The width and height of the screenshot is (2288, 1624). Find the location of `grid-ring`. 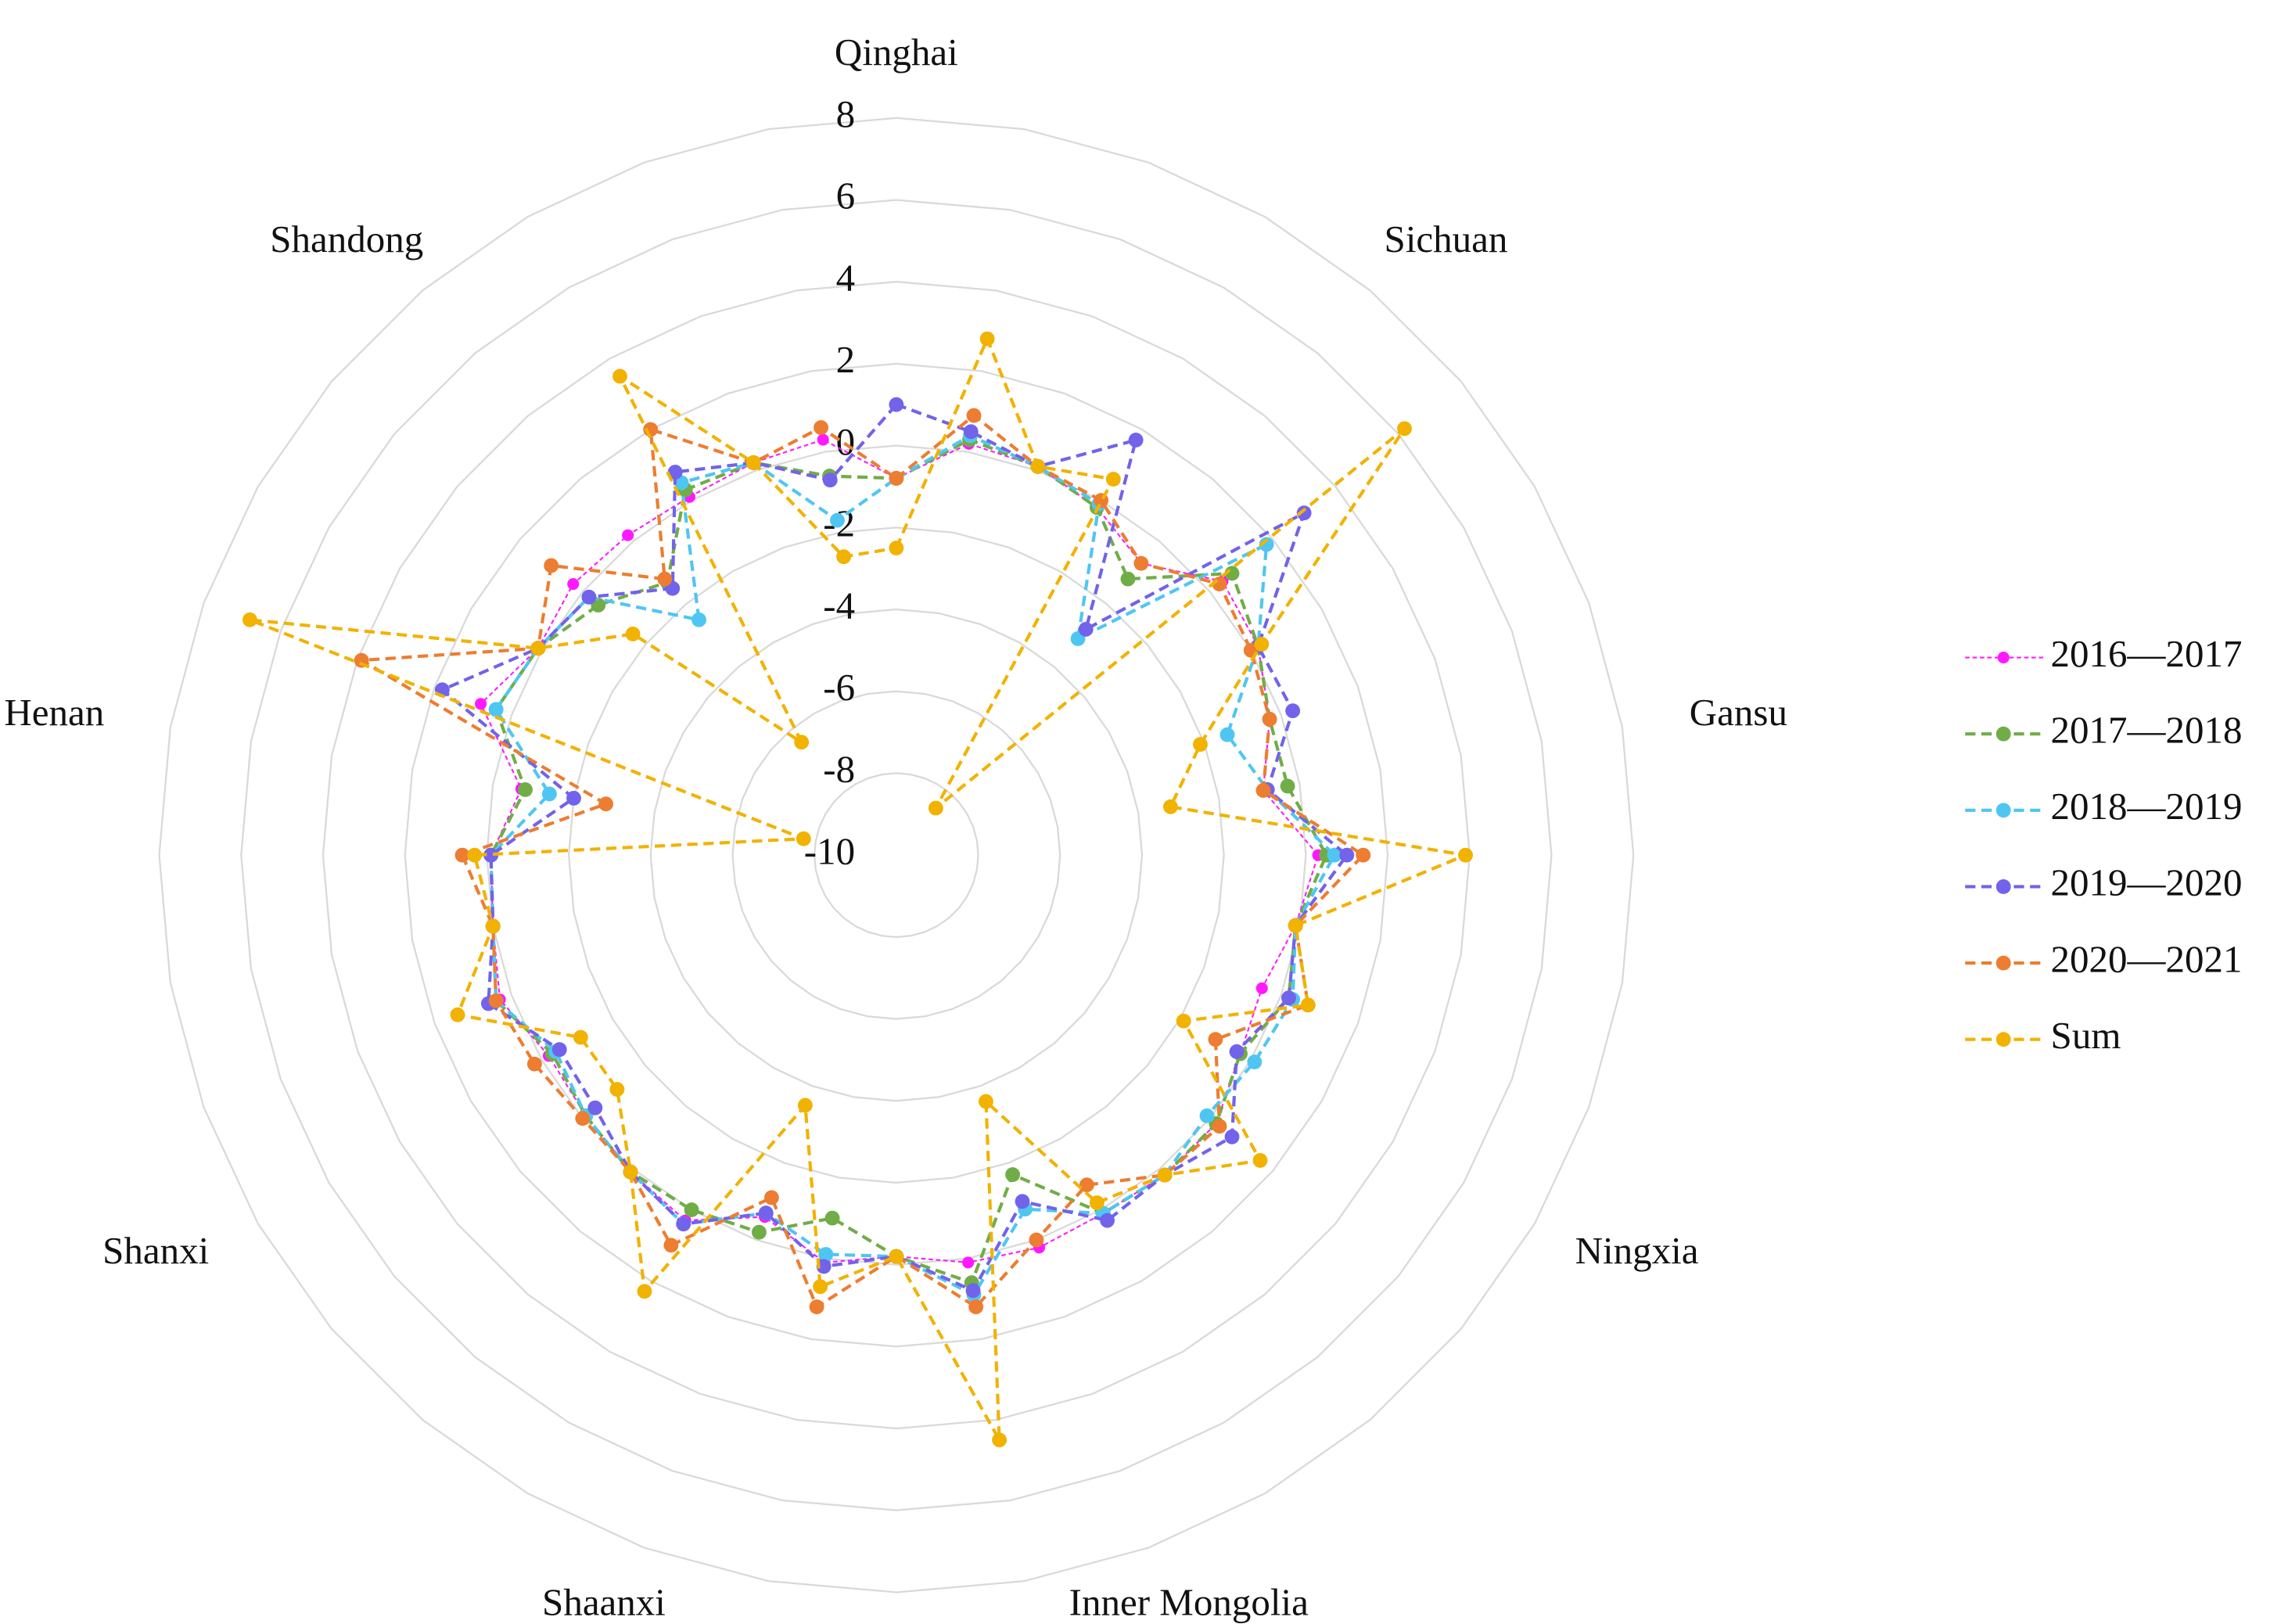

grid-ring is located at coordinates (896, 855).